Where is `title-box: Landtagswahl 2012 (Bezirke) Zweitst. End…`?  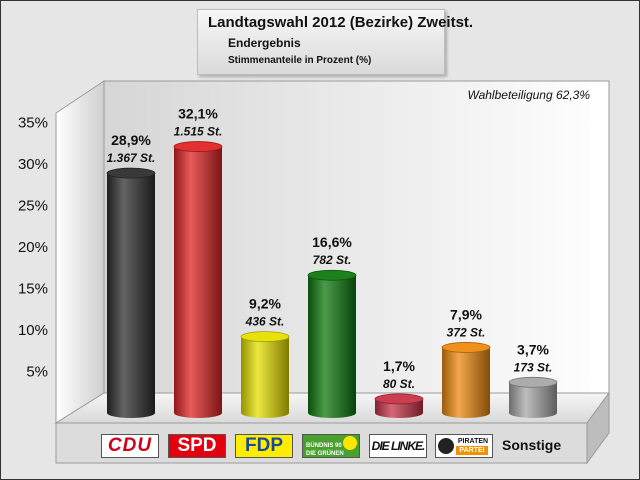
title-box: Landtagswahl 2012 (Bezirke) Zweitst. End… is located at coordinates (335, 42).